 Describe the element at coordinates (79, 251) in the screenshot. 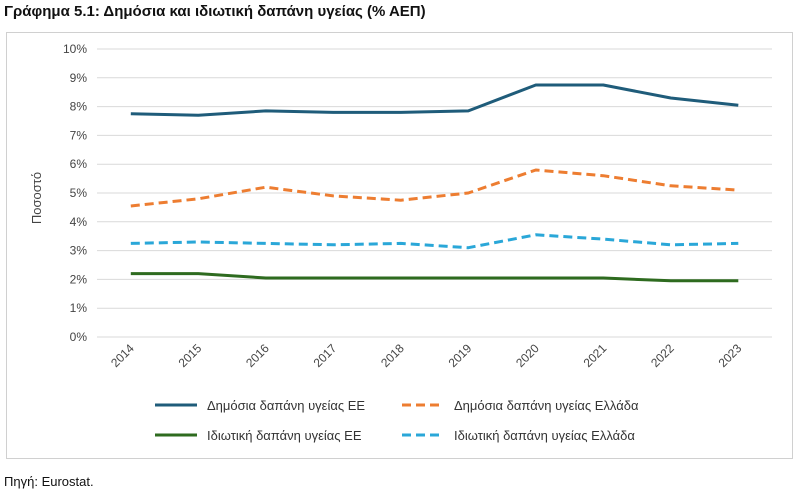

I see `y-tick-label: 3%` at that location.